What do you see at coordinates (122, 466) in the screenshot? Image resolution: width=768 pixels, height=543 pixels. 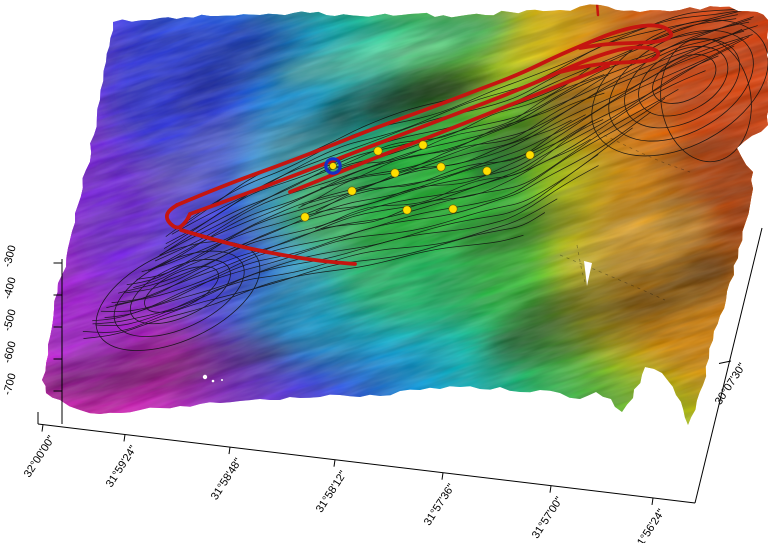 I see `longitude-axis-tick-label: 31°59'24"` at bounding box center [122, 466].